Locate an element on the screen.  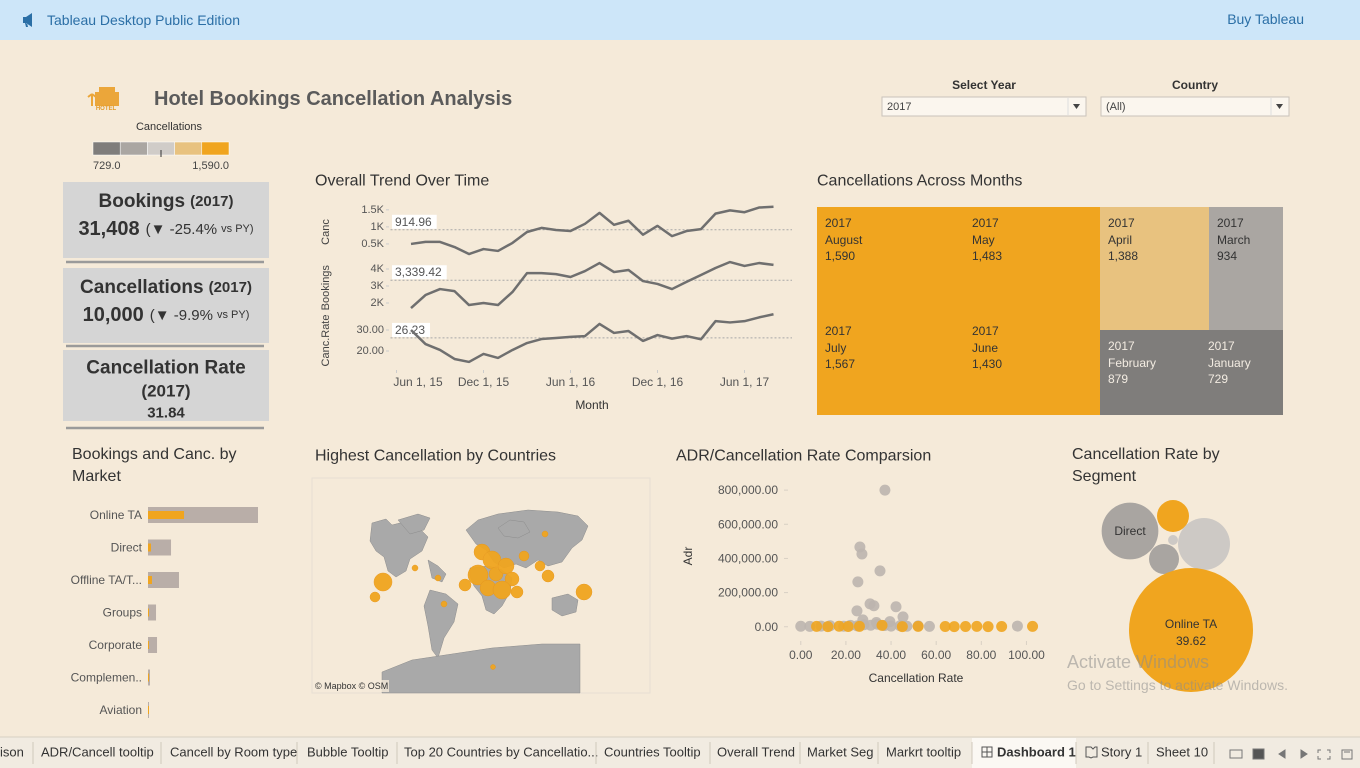
cell-month: July is located at coordinates (835, 348).